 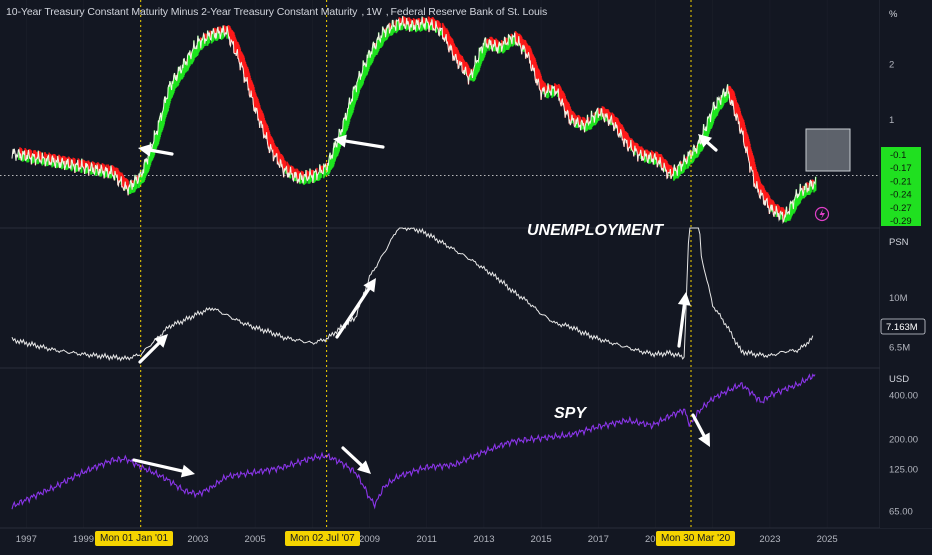 What do you see at coordinates (427, 539) in the screenshot?
I see `time-tick-label: 2011` at bounding box center [427, 539].